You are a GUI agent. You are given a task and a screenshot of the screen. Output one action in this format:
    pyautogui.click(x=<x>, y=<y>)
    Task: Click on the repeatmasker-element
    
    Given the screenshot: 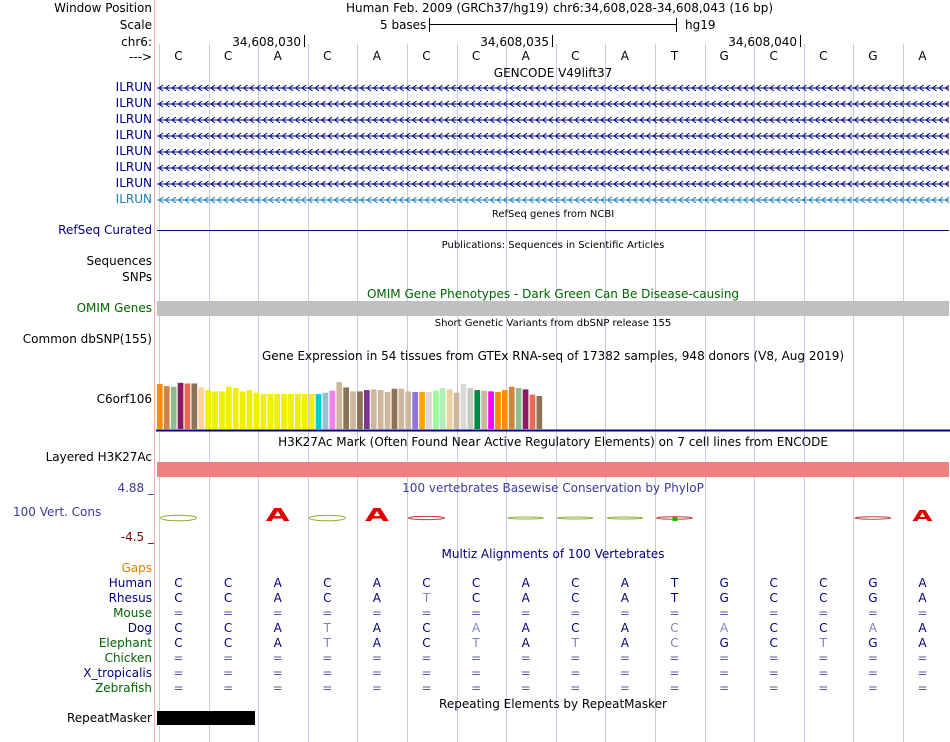 What is the action you would take?
    pyautogui.click(x=206, y=718)
    